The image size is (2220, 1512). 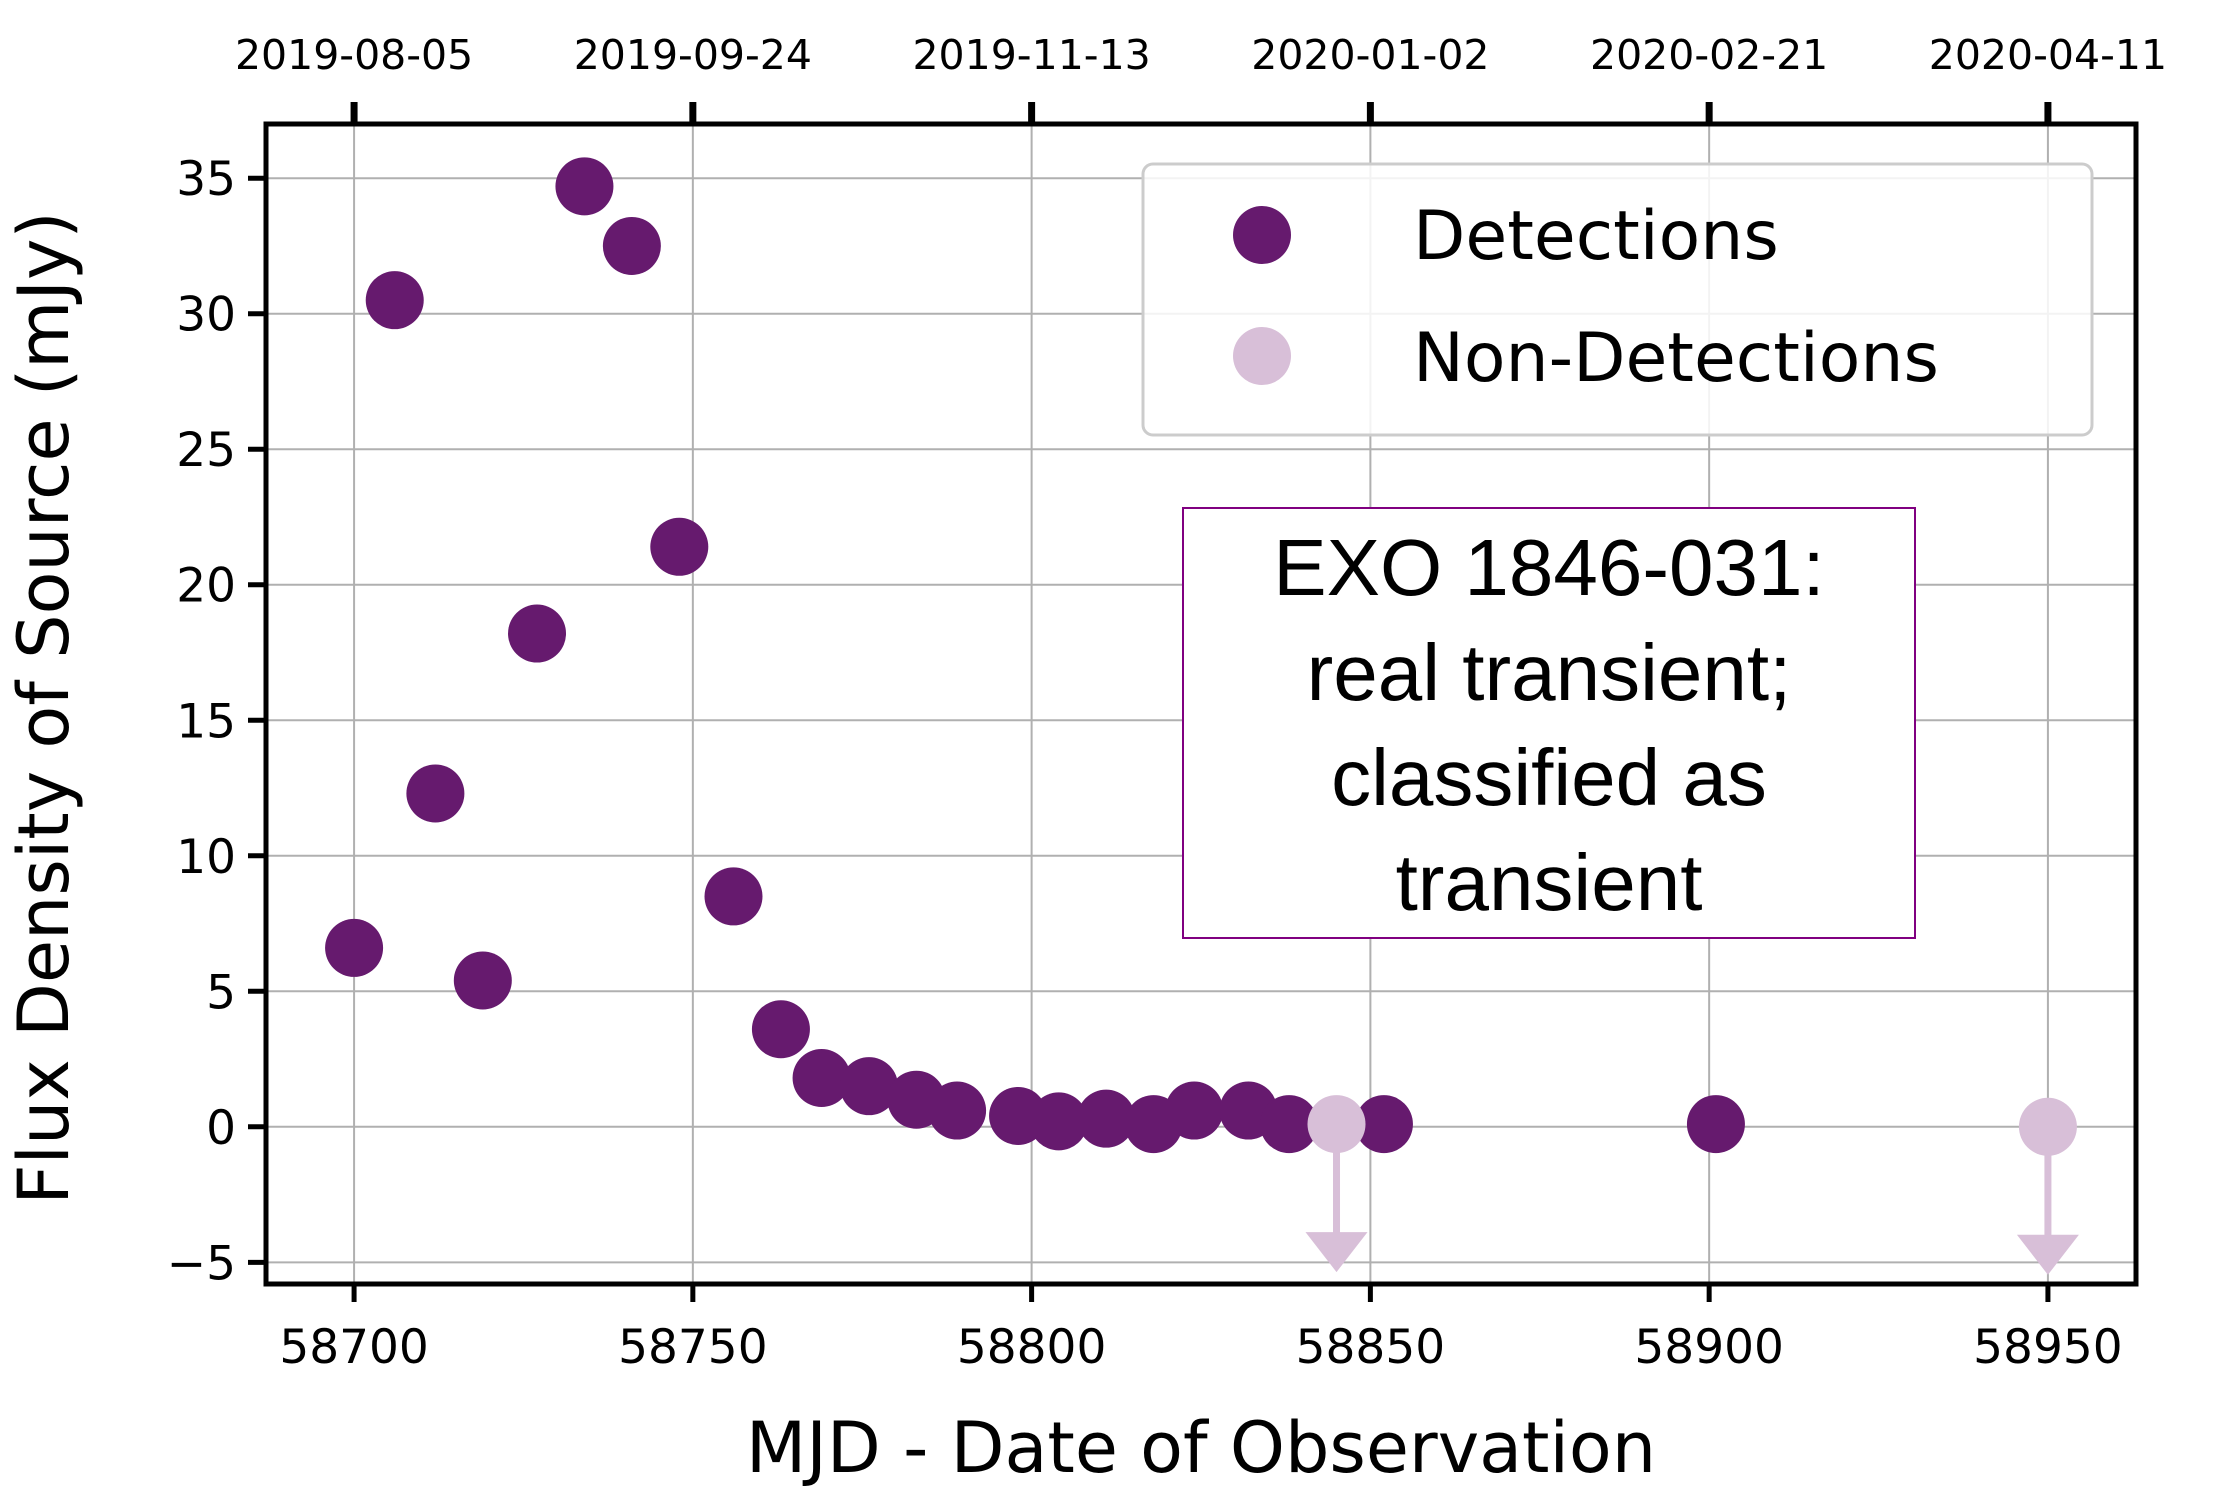 I want to click on legend-detections-marker, so click(x=1262, y=235).